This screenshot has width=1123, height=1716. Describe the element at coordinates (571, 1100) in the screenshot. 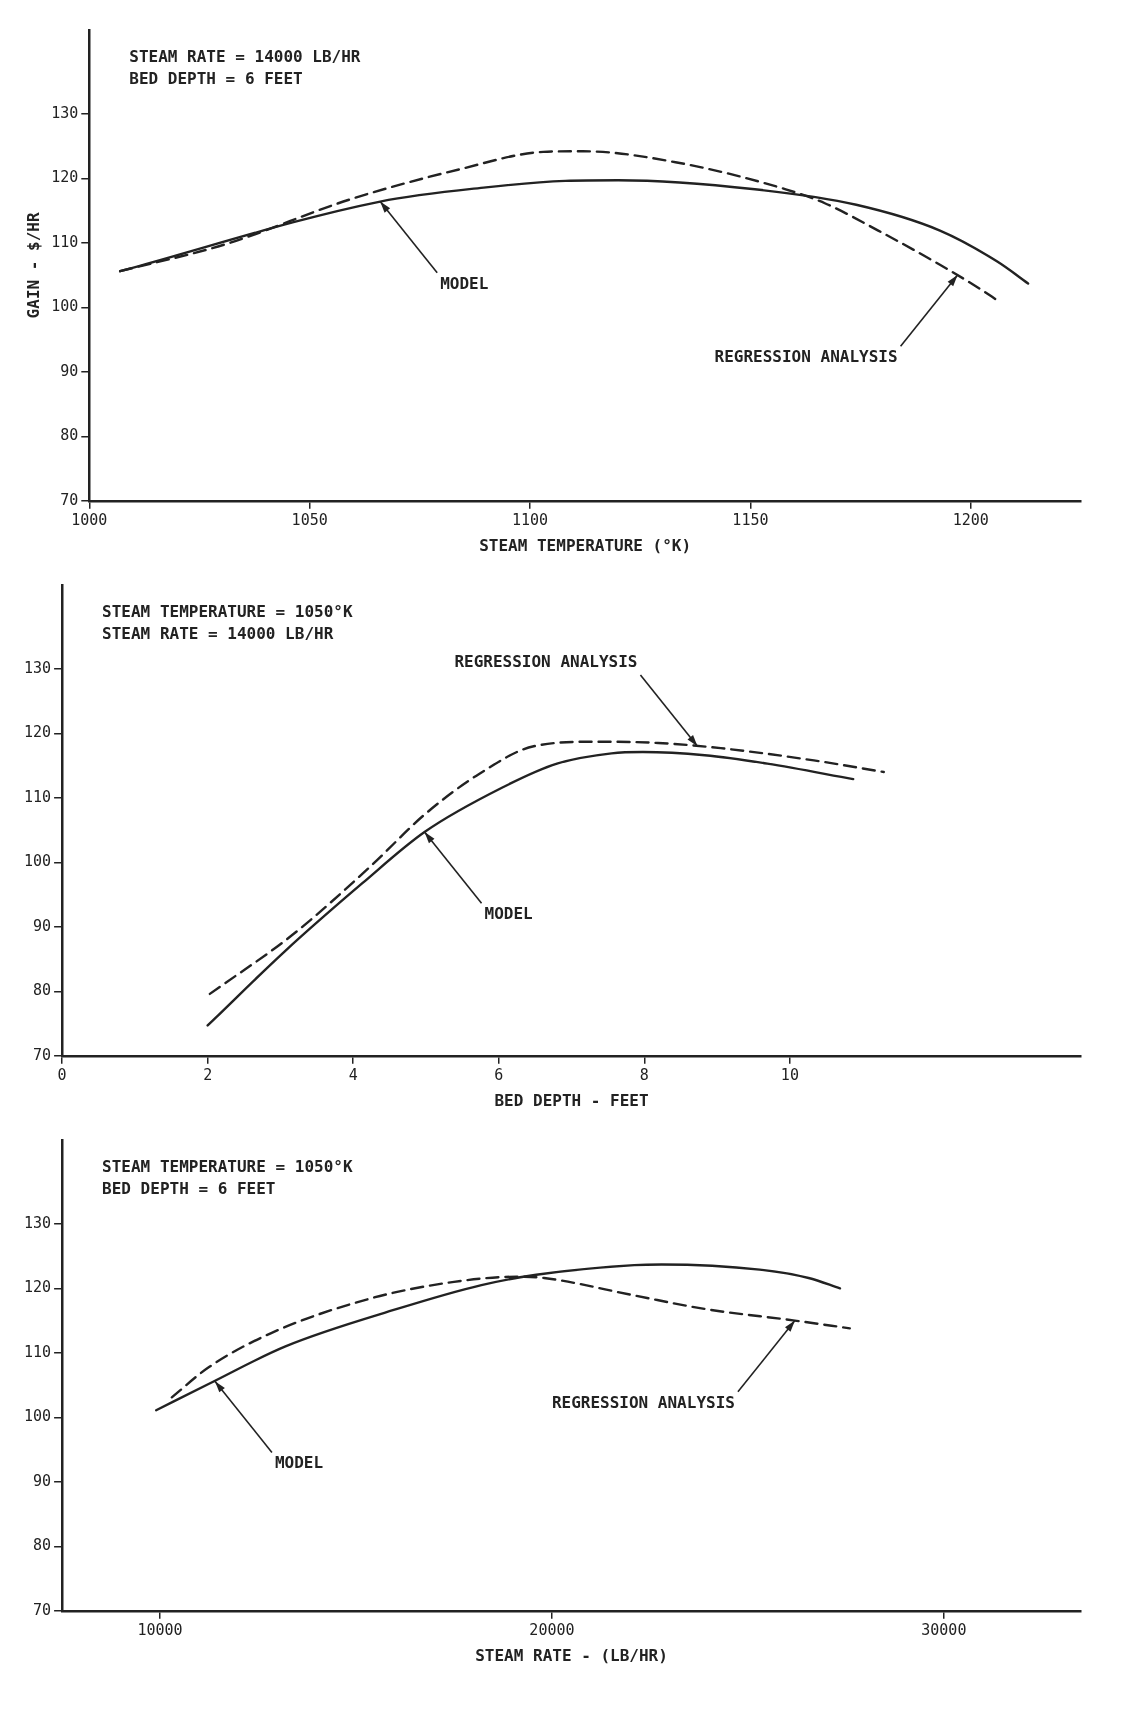

I see `x-axis-title: BED DEPTH - FEET` at that location.